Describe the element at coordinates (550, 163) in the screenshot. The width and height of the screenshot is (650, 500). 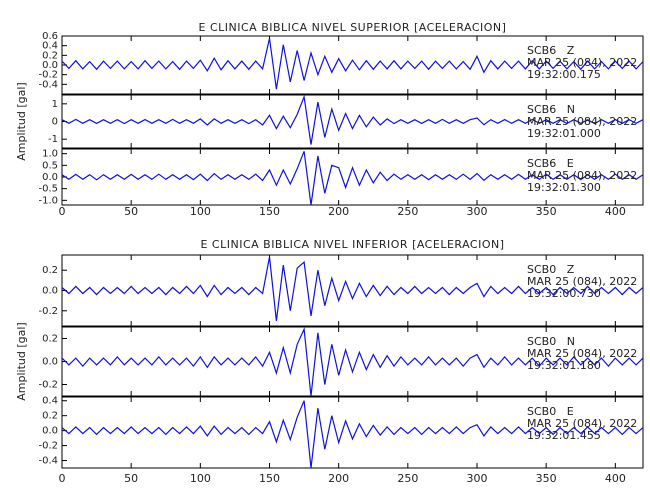
I see `trace-annotation: SCB6 E` at that location.